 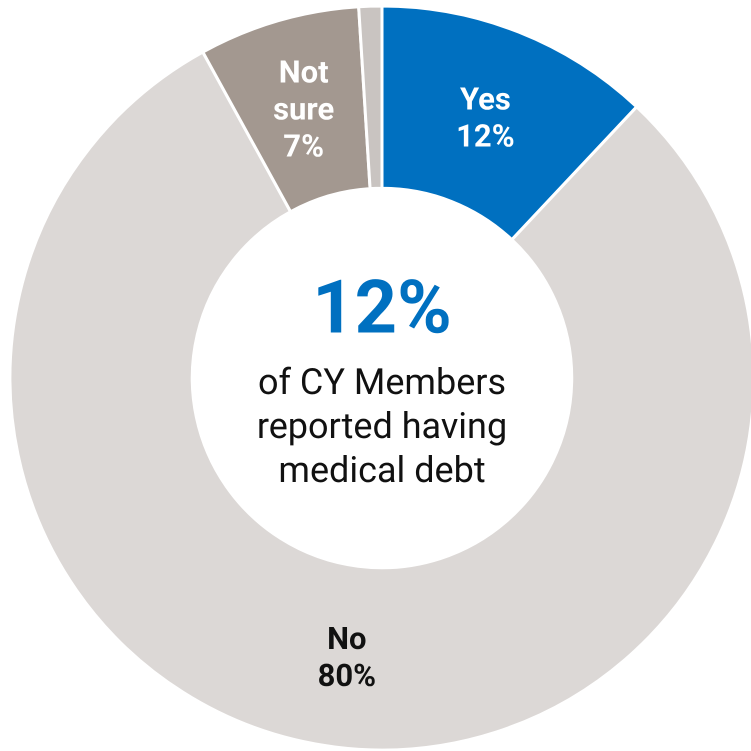 What do you see at coordinates (382, 426) in the screenshot?
I see `text: of CY Members reported having medical debt` at bounding box center [382, 426].